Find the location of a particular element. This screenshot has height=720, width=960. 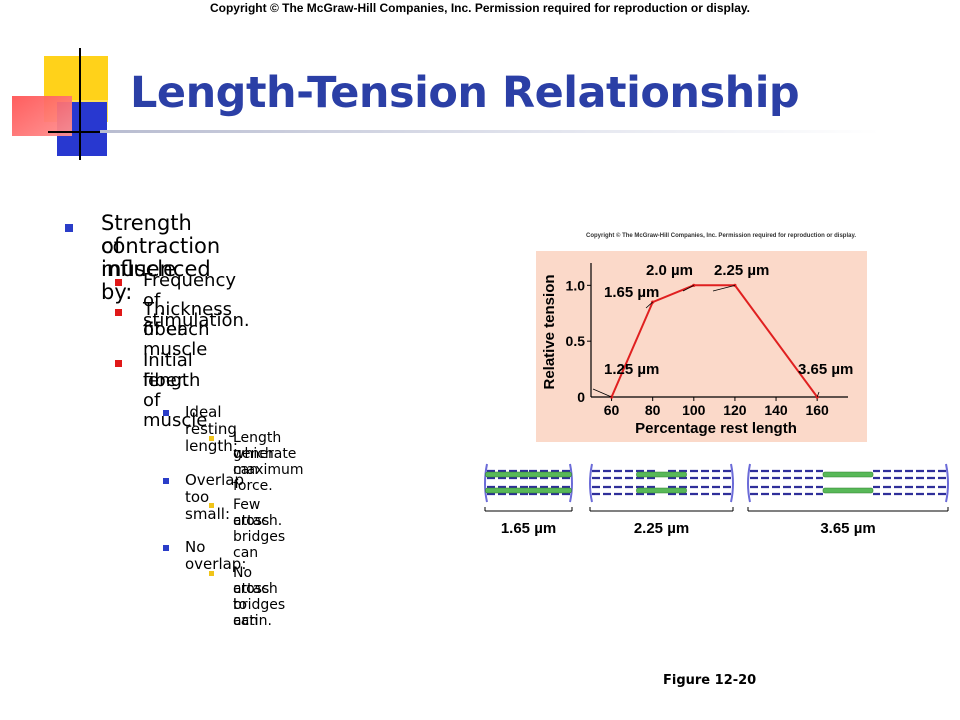

x-tick-label: 80 is located at coordinates (653, 410).